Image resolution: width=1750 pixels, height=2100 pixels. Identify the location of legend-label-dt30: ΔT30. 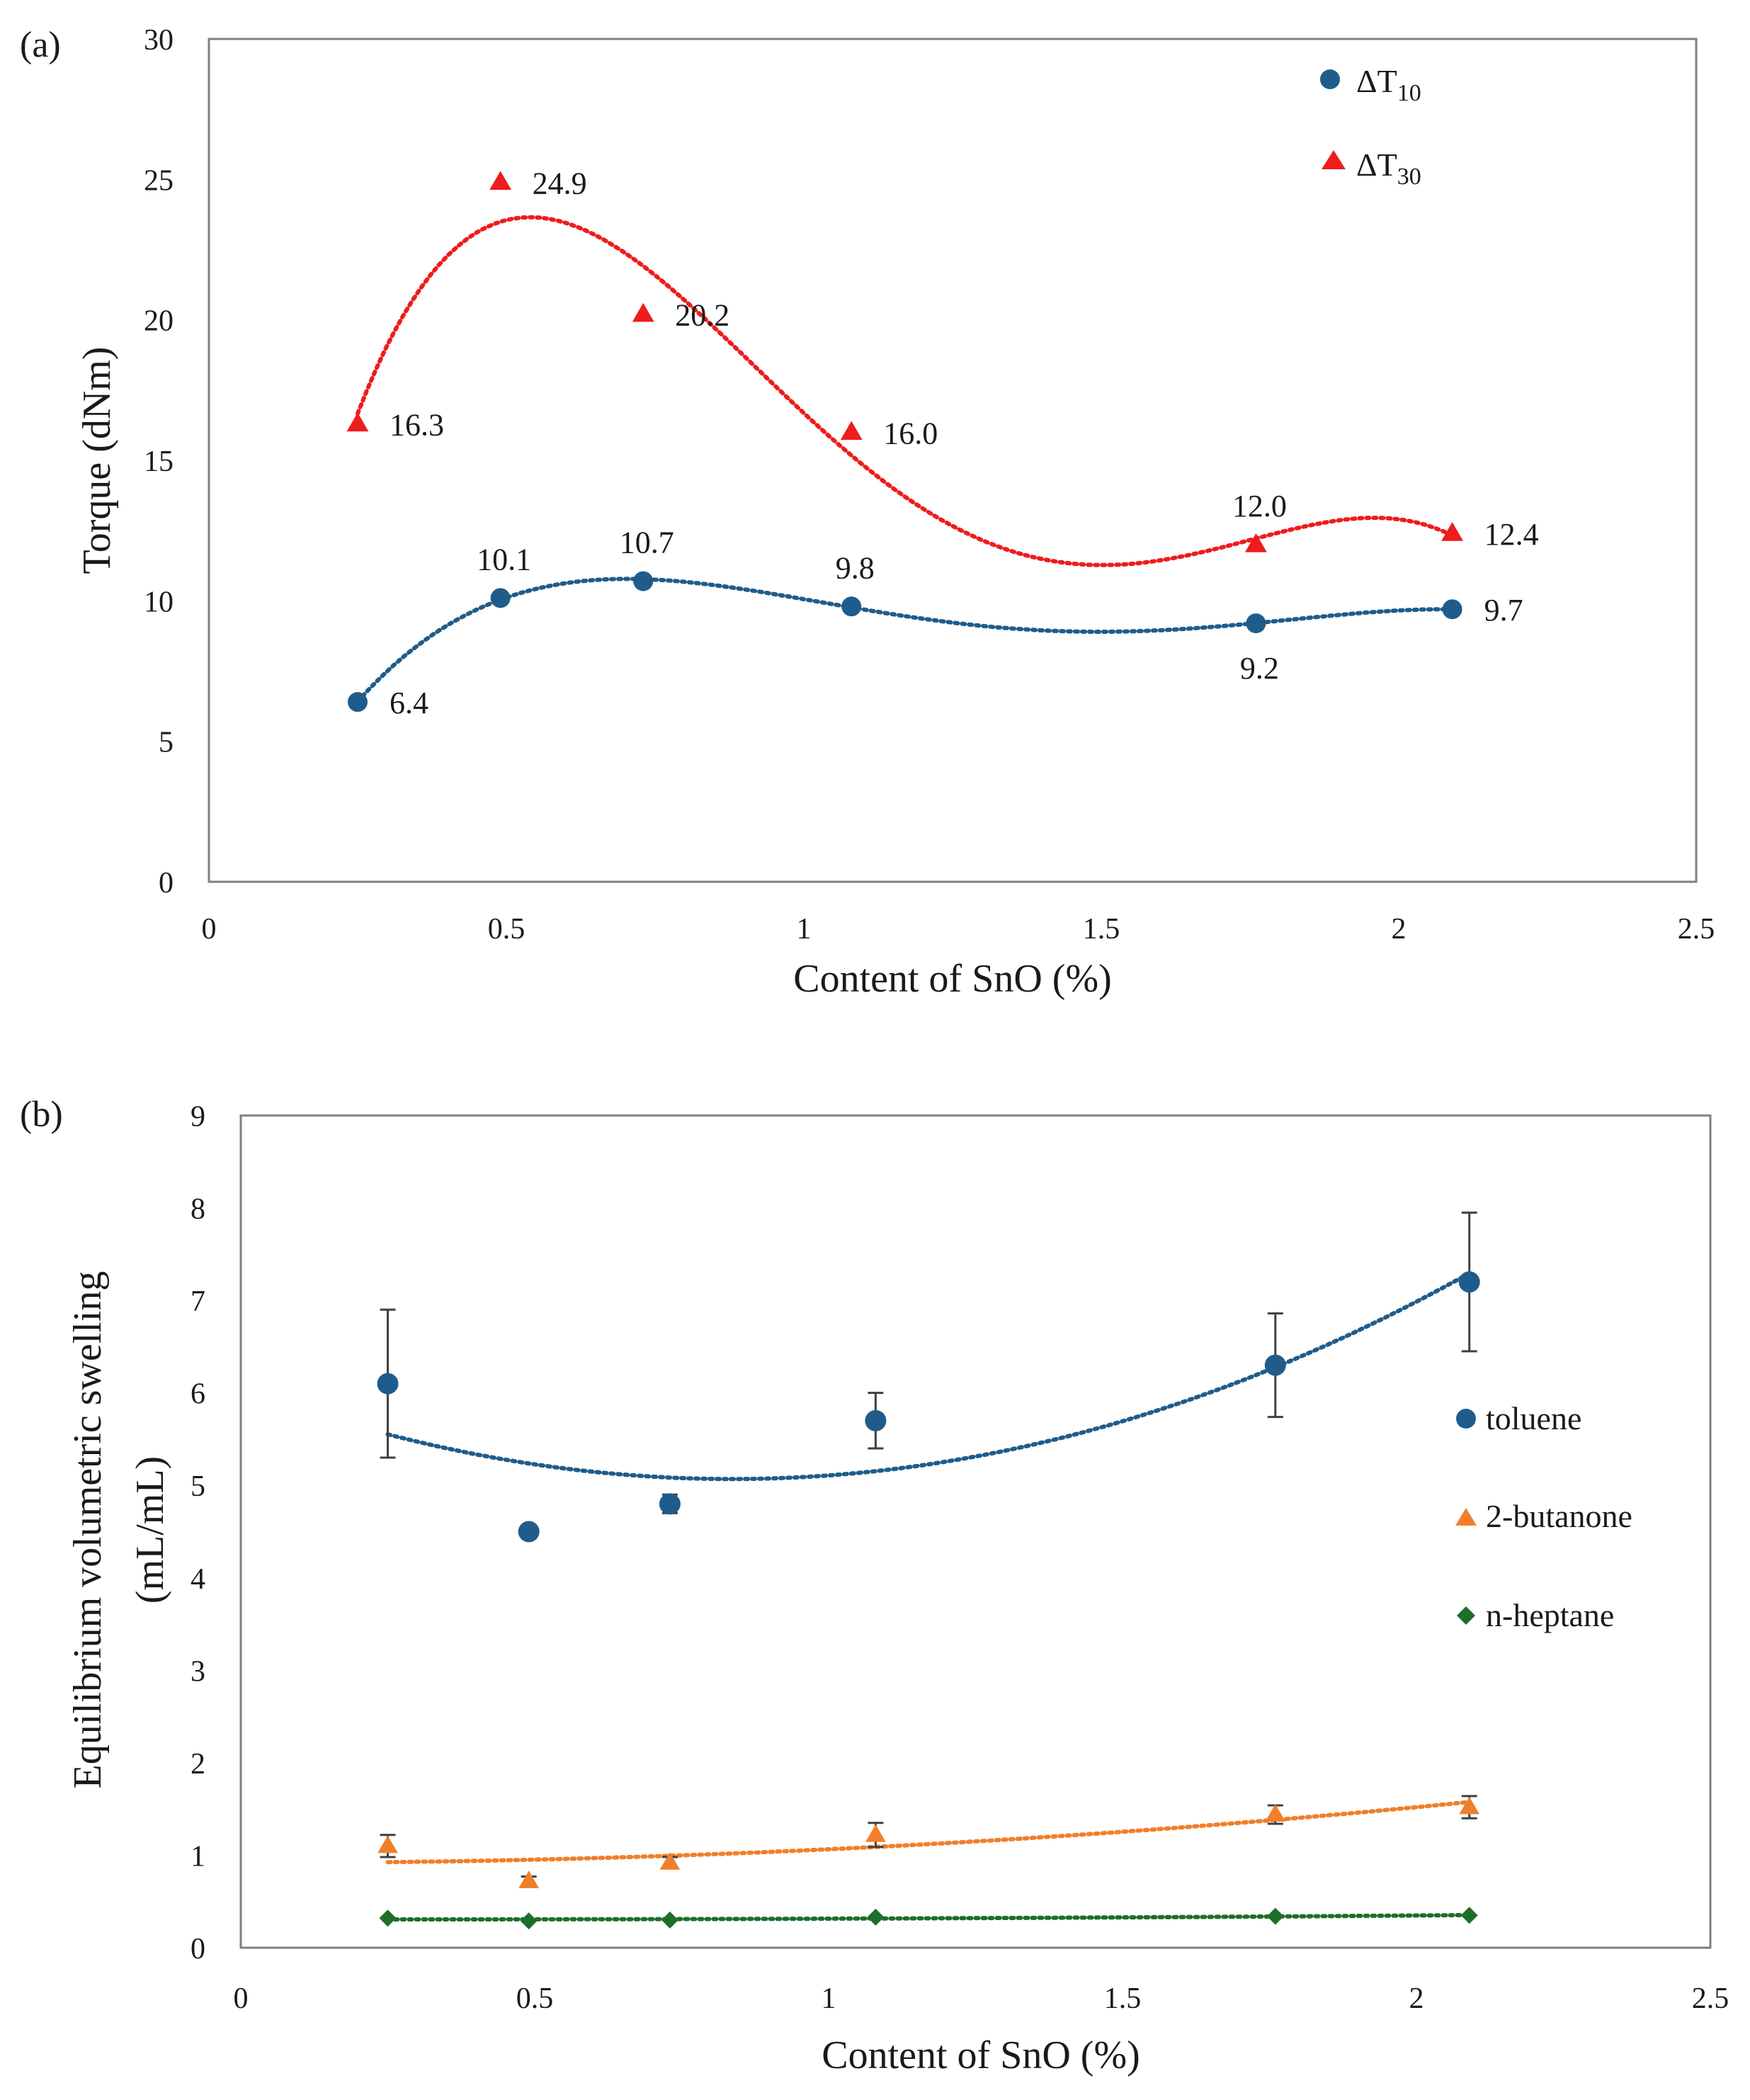
(1388, 168).